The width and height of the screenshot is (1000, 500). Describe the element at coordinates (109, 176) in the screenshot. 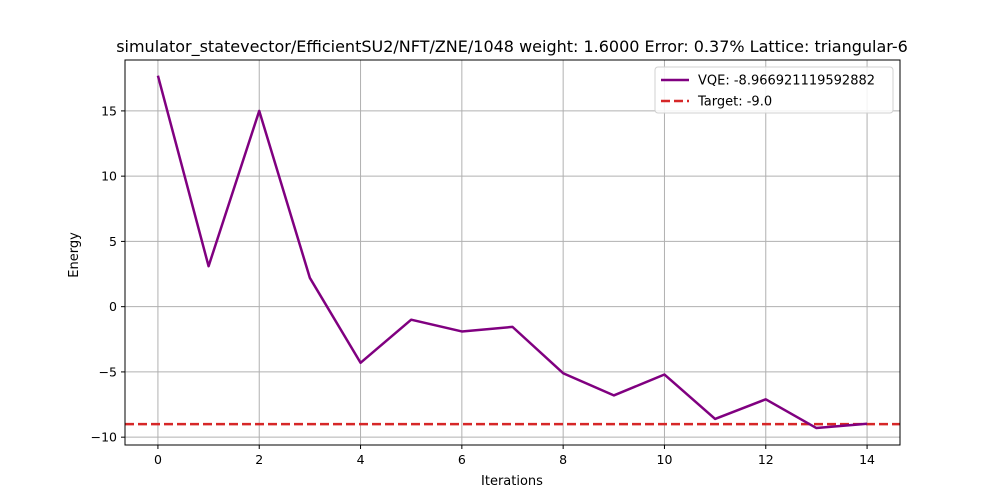

I see `y-tick-label: 10` at that location.